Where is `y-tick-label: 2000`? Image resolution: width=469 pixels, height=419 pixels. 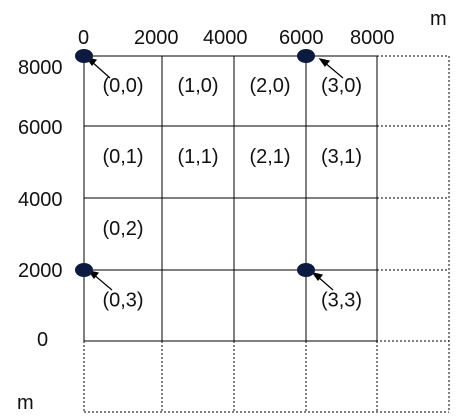 y-tick-label: 2000 is located at coordinates (40, 271).